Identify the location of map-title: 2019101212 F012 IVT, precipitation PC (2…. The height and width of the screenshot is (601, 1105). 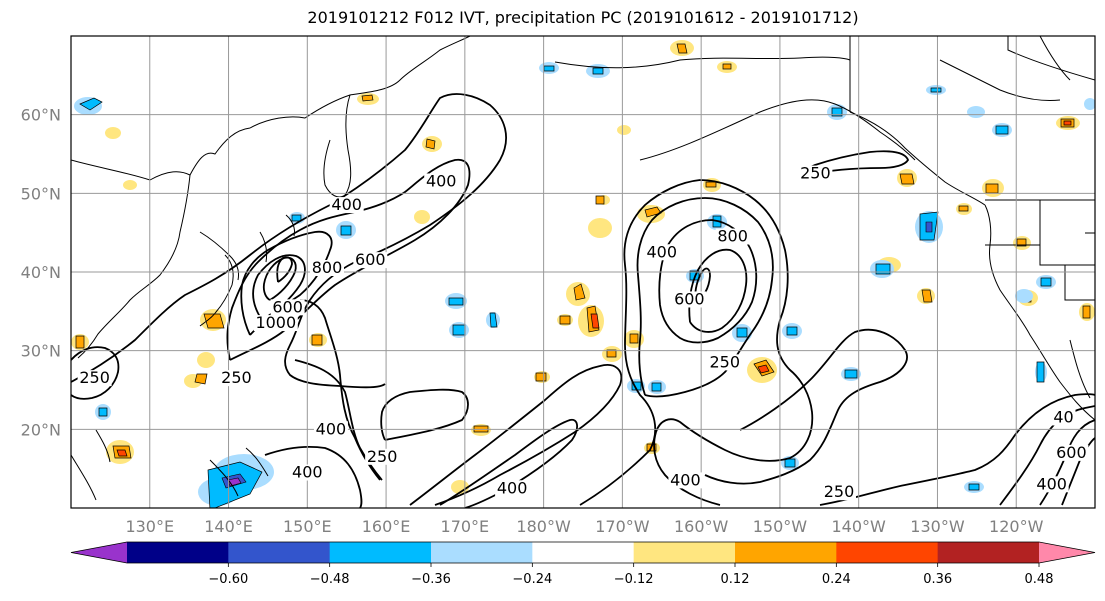
(583, 17).